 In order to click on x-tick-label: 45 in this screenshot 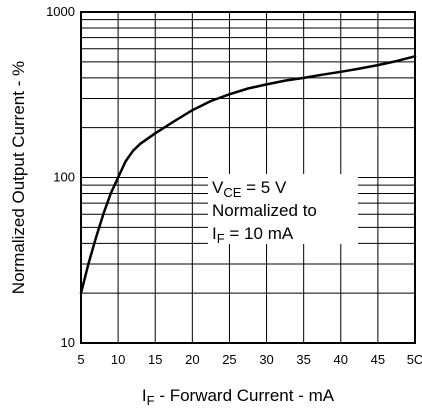, I will do `click(378, 359)`.